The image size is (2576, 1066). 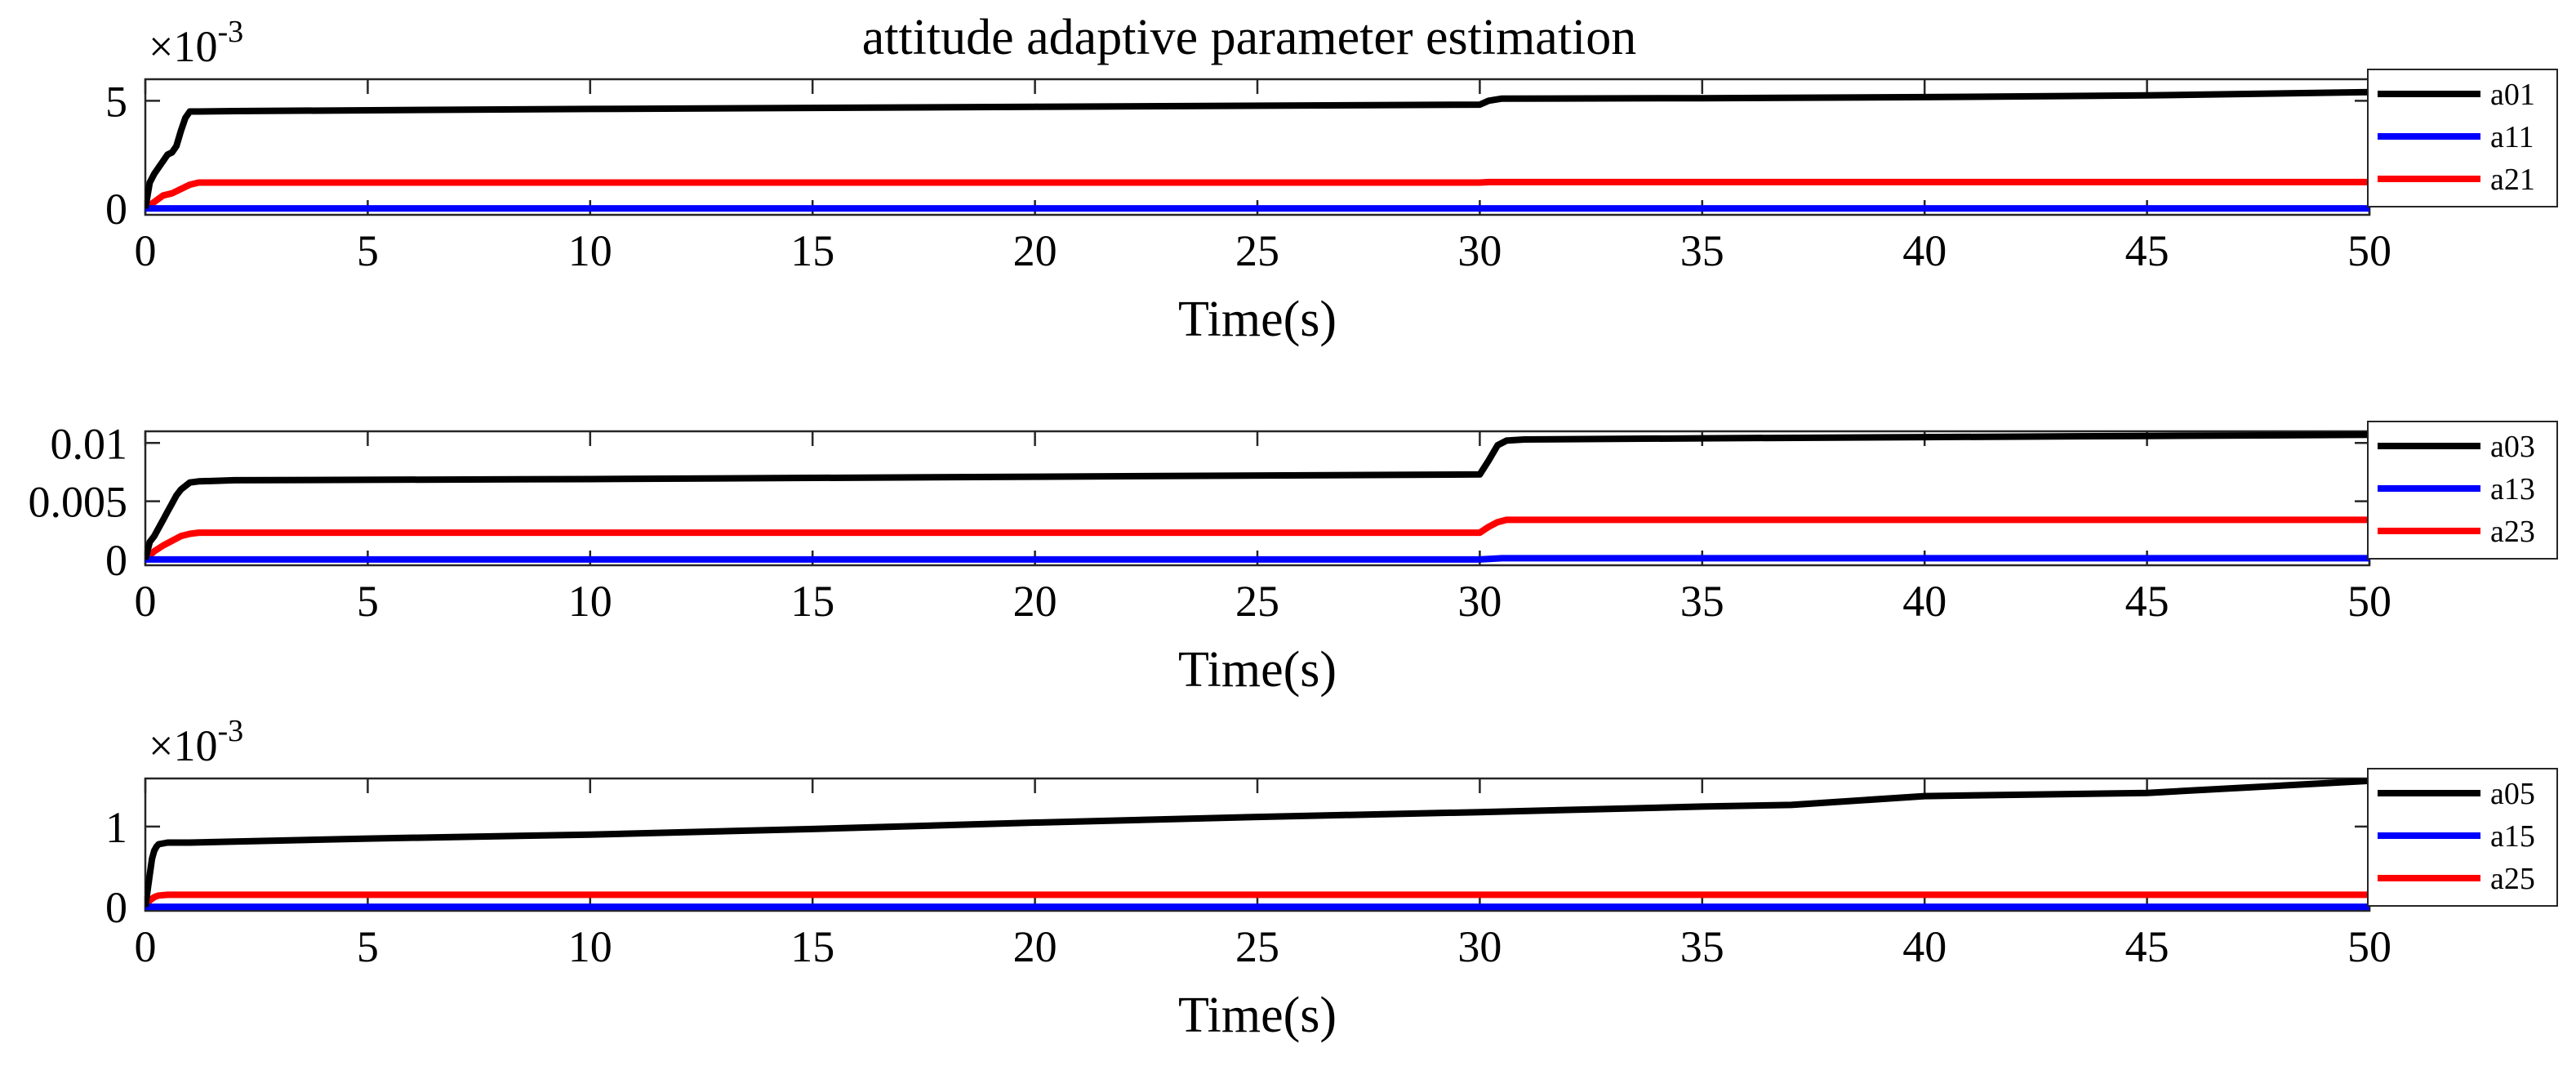 What do you see at coordinates (89, 444) in the screenshot?
I see `y-tick-label: 0.01` at bounding box center [89, 444].